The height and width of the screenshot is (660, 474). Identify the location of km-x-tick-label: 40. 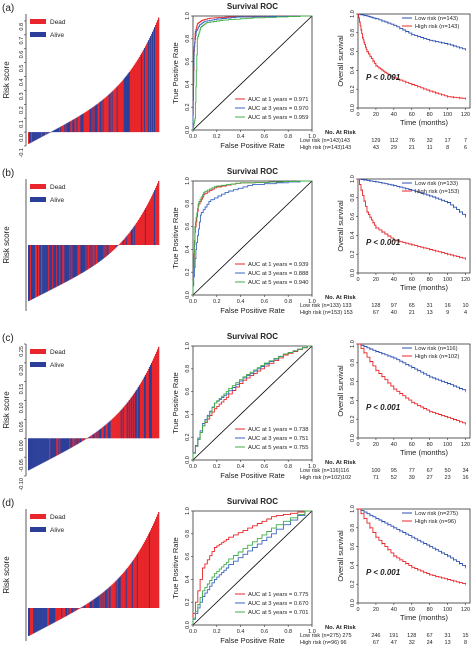
(394, 610).